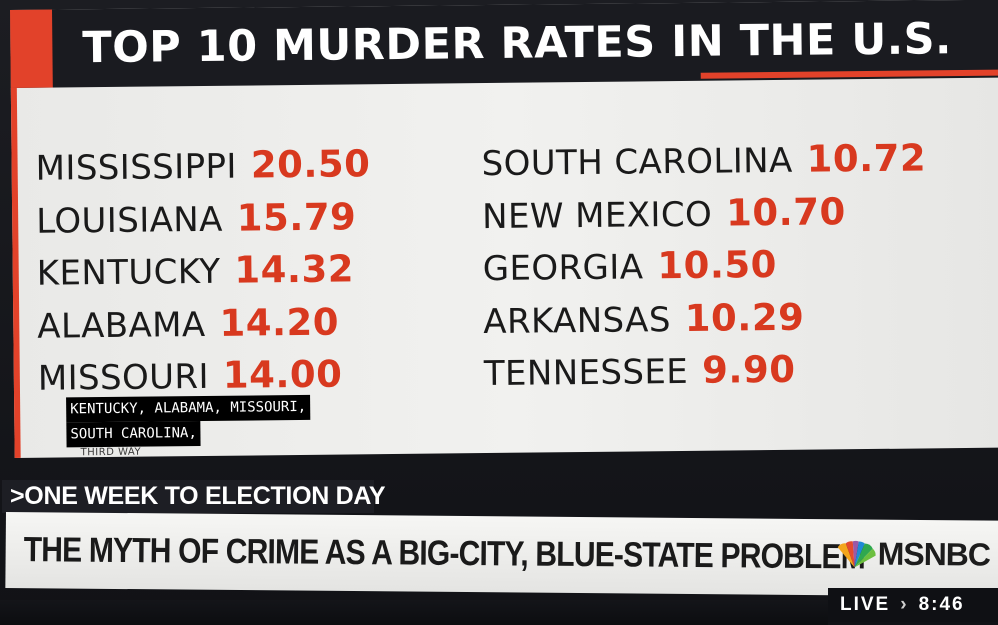  Describe the element at coordinates (856, 554) in the screenshot. I see `peacock-icon` at that location.